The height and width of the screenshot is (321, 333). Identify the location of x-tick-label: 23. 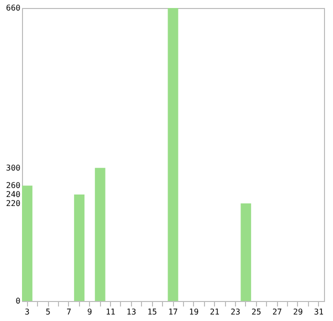
(235, 312).